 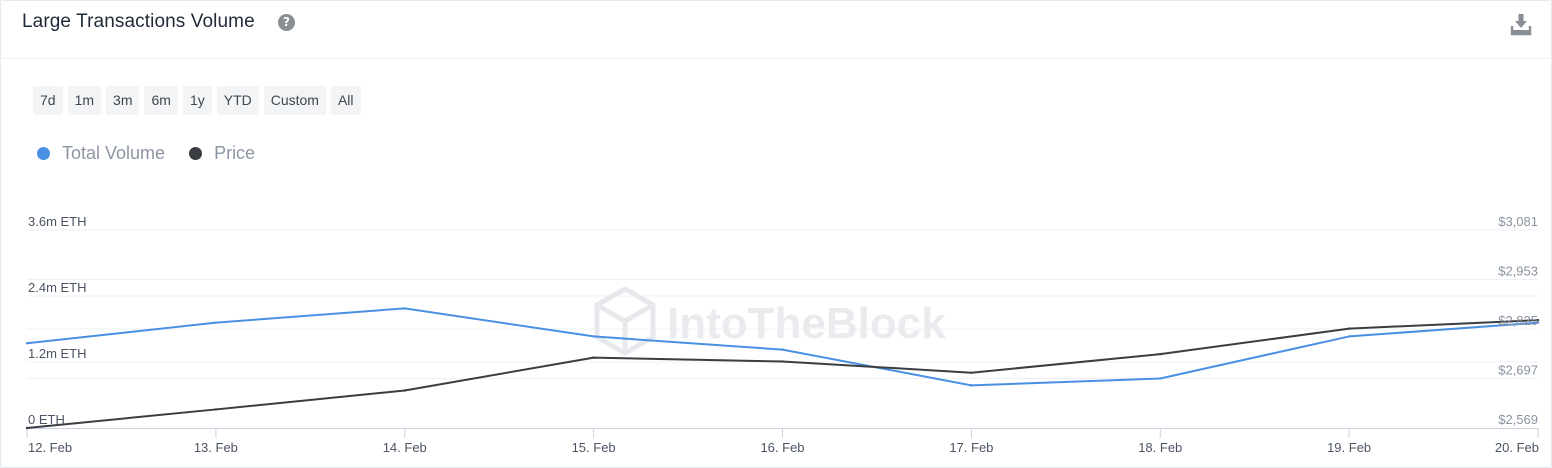 I want to click on right-y-tick-label: $2,697, so click(x=1518, y=370).